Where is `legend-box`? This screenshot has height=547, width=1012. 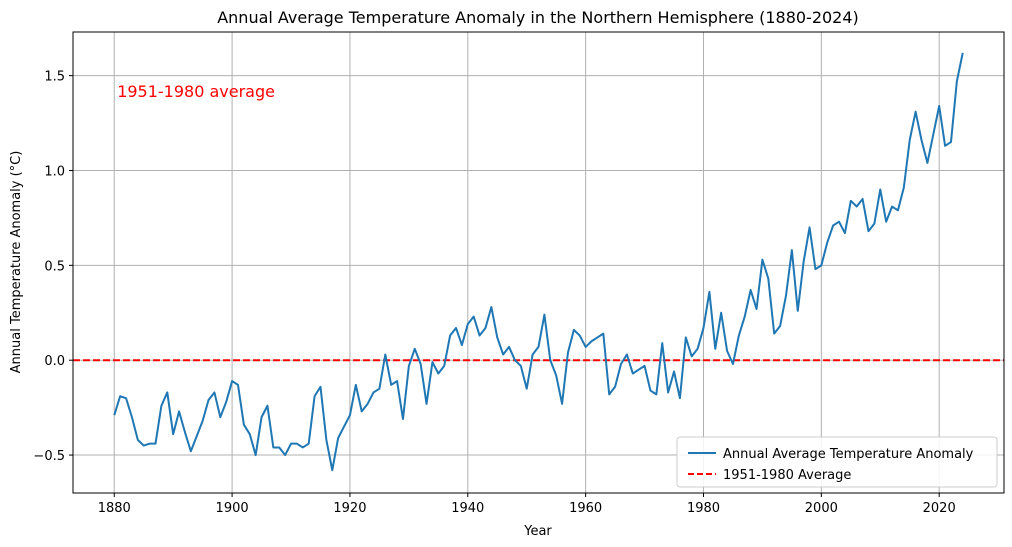 legend-box is located at coordinates (837, 462).